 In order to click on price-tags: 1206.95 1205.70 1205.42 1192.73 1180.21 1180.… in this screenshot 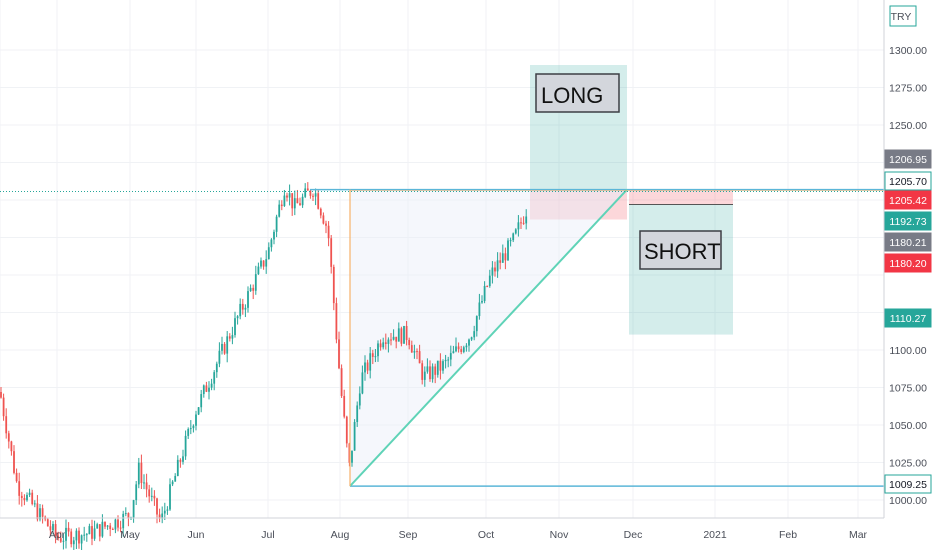, I will do `click(908, 321)`.